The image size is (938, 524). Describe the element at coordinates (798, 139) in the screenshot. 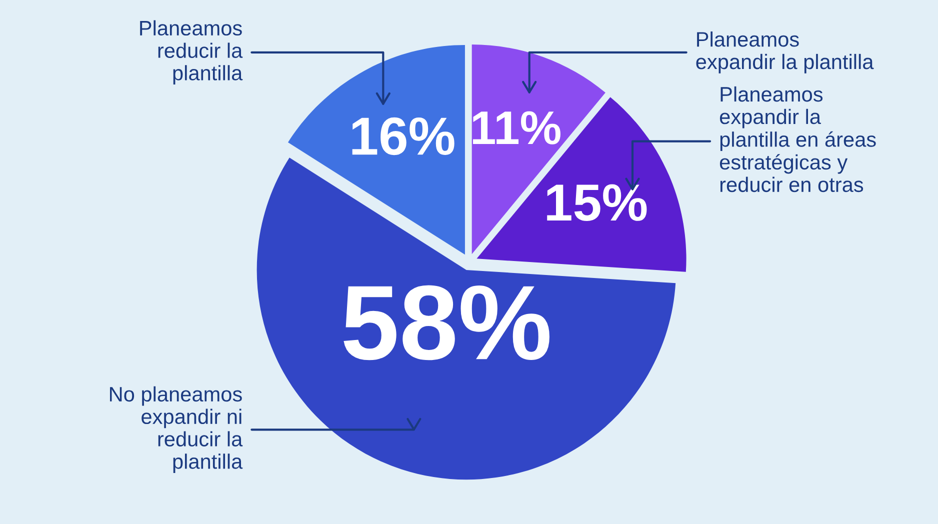

I see `slice-label: Planeamos expandir la plantilla en áreas estratégicas y reducir en otras` at that location.